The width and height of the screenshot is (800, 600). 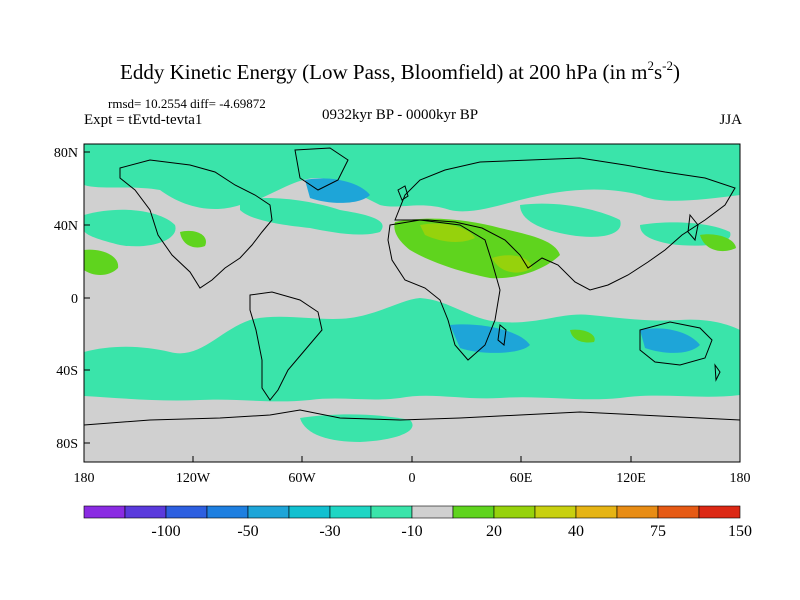 What do you see at coordinates (66, 226) in the screenshot?
I see `lat-label: 40N` at bounding box center [66, 226].